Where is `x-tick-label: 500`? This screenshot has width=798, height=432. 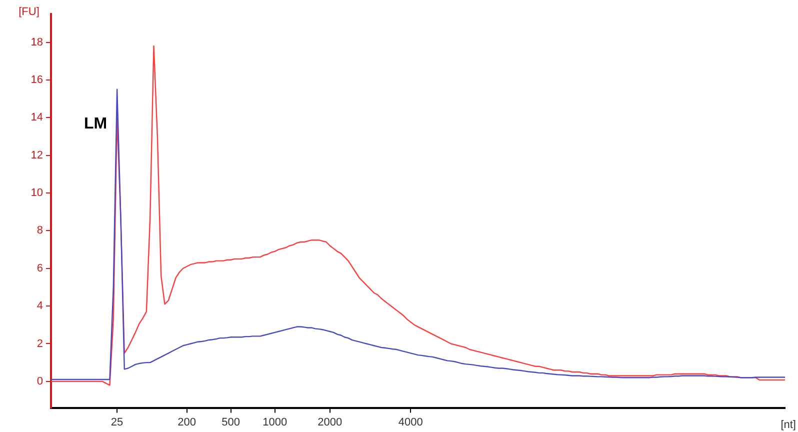 x-tick-label: 500 is located at coordinates (231, 422).